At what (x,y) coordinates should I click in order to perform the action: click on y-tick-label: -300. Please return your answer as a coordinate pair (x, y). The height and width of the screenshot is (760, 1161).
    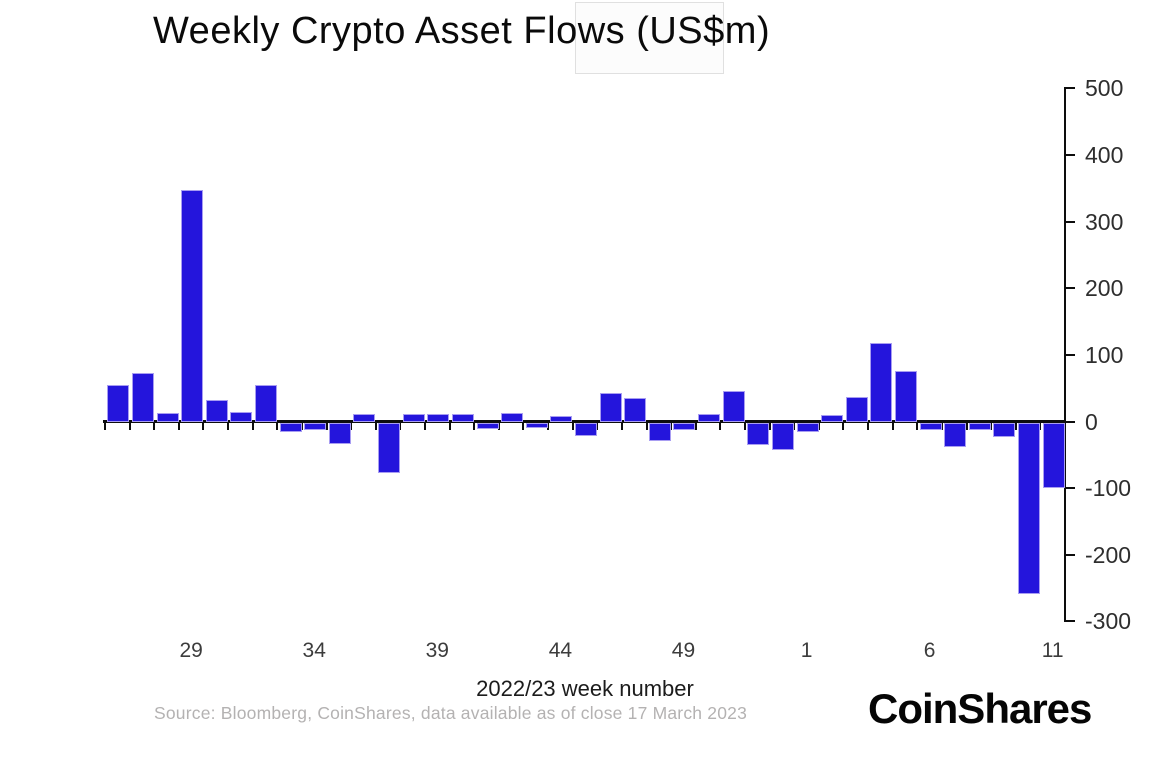
    Looking at the image, I should click on (1108, 621).